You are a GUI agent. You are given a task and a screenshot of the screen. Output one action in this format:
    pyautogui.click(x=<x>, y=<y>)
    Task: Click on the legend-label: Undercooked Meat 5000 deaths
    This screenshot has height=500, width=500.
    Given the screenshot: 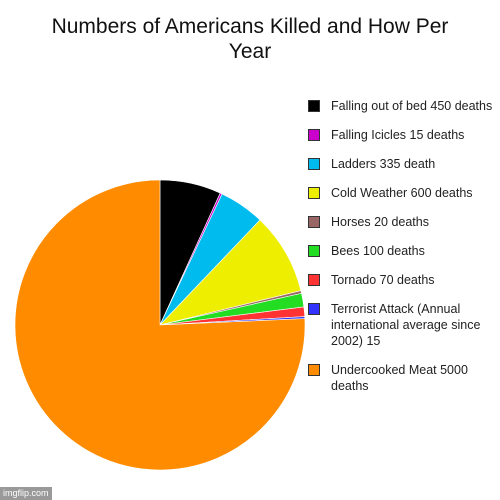 What is the action you would take?
    pyautogui.click(x=399, y=378)
    